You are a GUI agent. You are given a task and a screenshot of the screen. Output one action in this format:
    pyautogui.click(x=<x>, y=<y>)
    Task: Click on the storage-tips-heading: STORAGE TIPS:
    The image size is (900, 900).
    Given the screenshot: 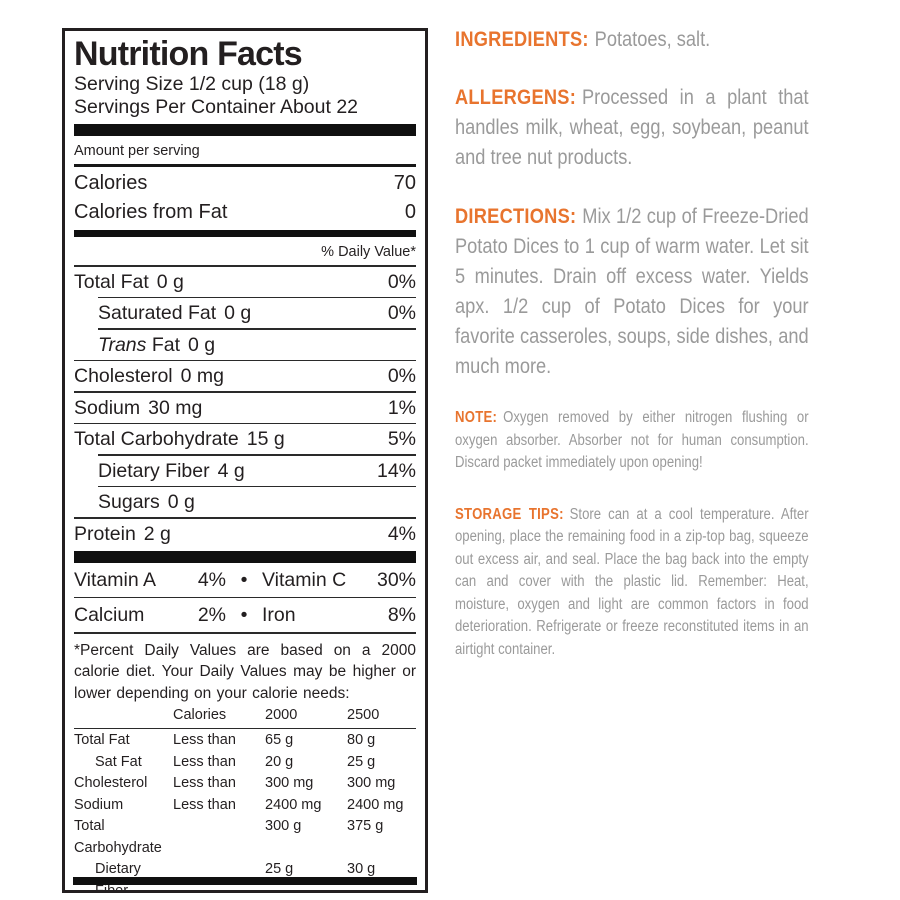 What is the action you would take?
    pyautogui.click(x=509, y=514)
    